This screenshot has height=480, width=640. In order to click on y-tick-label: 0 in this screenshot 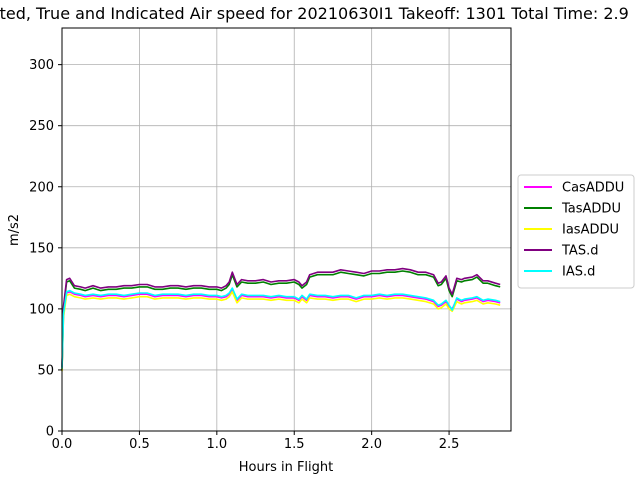, I will do `click(50, 432)`.